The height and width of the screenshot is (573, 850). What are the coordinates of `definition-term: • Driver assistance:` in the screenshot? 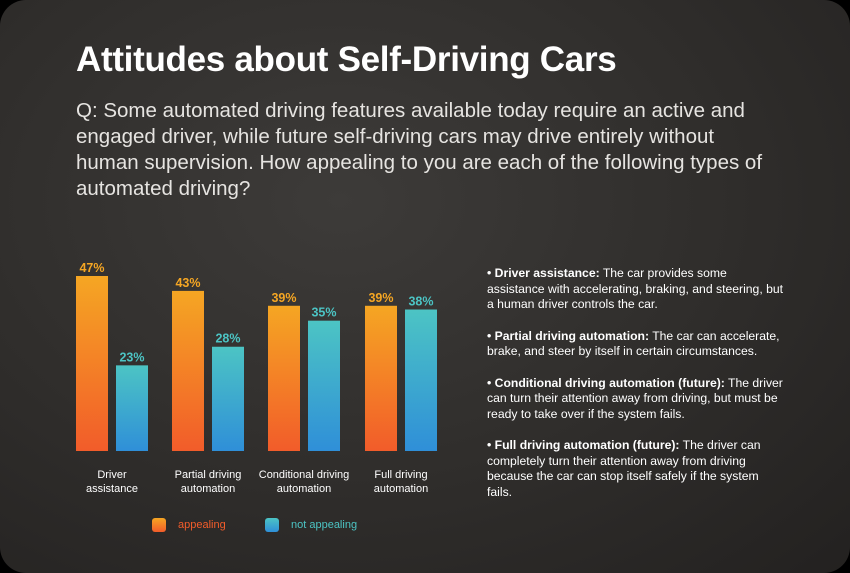 It's located at (543, 273).